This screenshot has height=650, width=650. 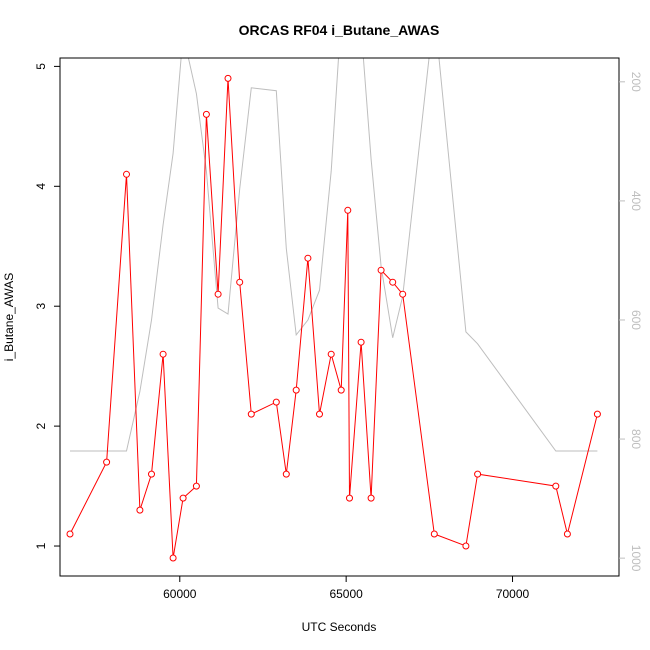 What do you see at coordinates (636, 320) in the screenshot?
I see `right-tick-label: 600` at bounding box center [636, 320].